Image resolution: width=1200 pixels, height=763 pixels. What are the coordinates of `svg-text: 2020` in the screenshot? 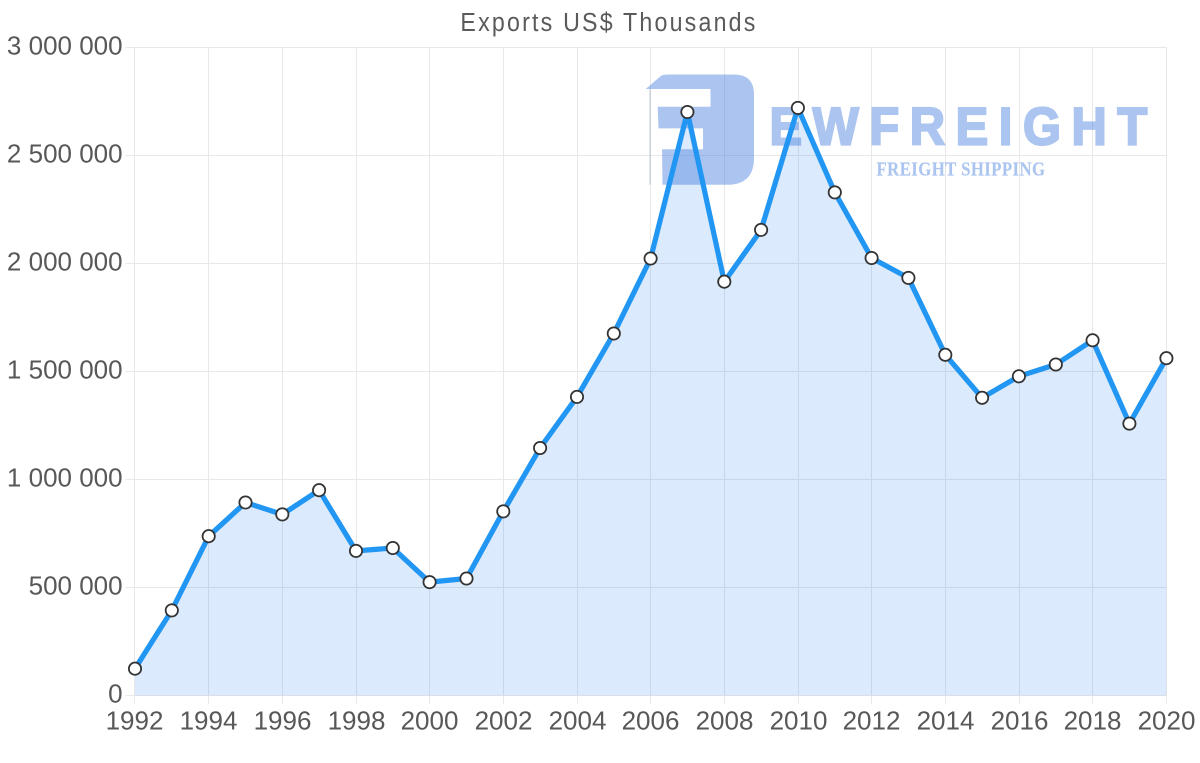 It's located at (1167, 720).